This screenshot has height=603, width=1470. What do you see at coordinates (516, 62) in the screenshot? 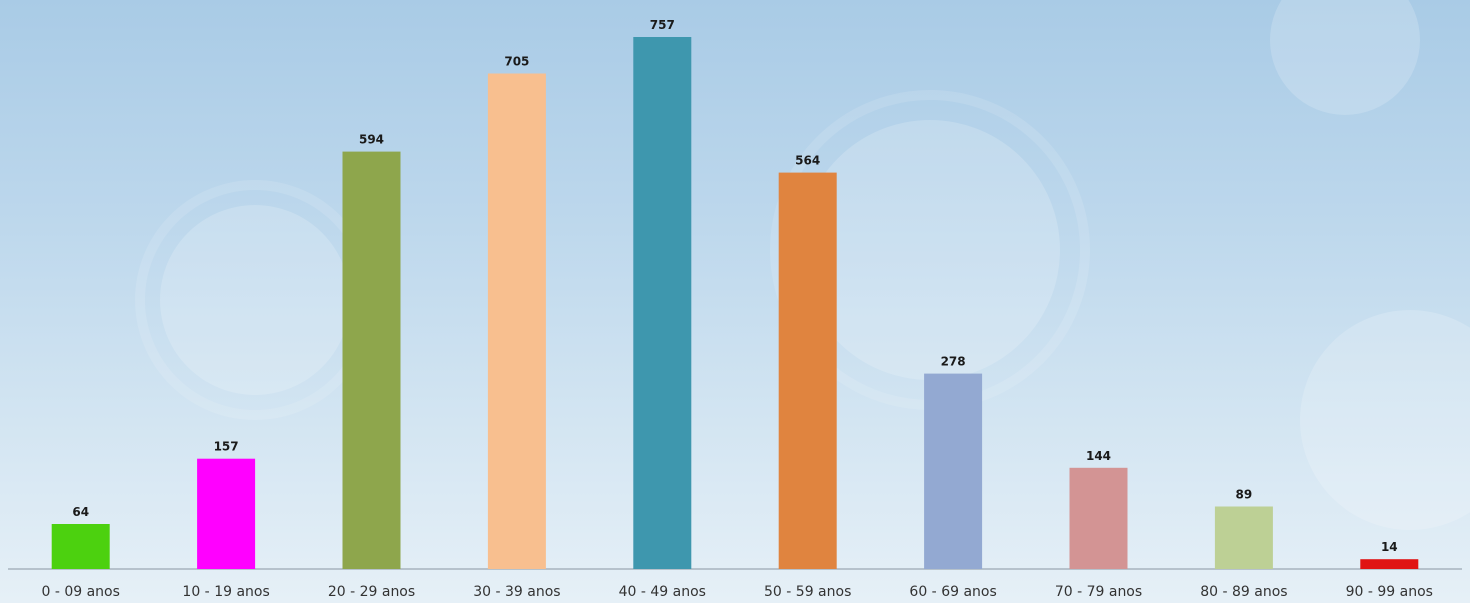
I see `data-label-3: 705` at bounding box center [516, 62].